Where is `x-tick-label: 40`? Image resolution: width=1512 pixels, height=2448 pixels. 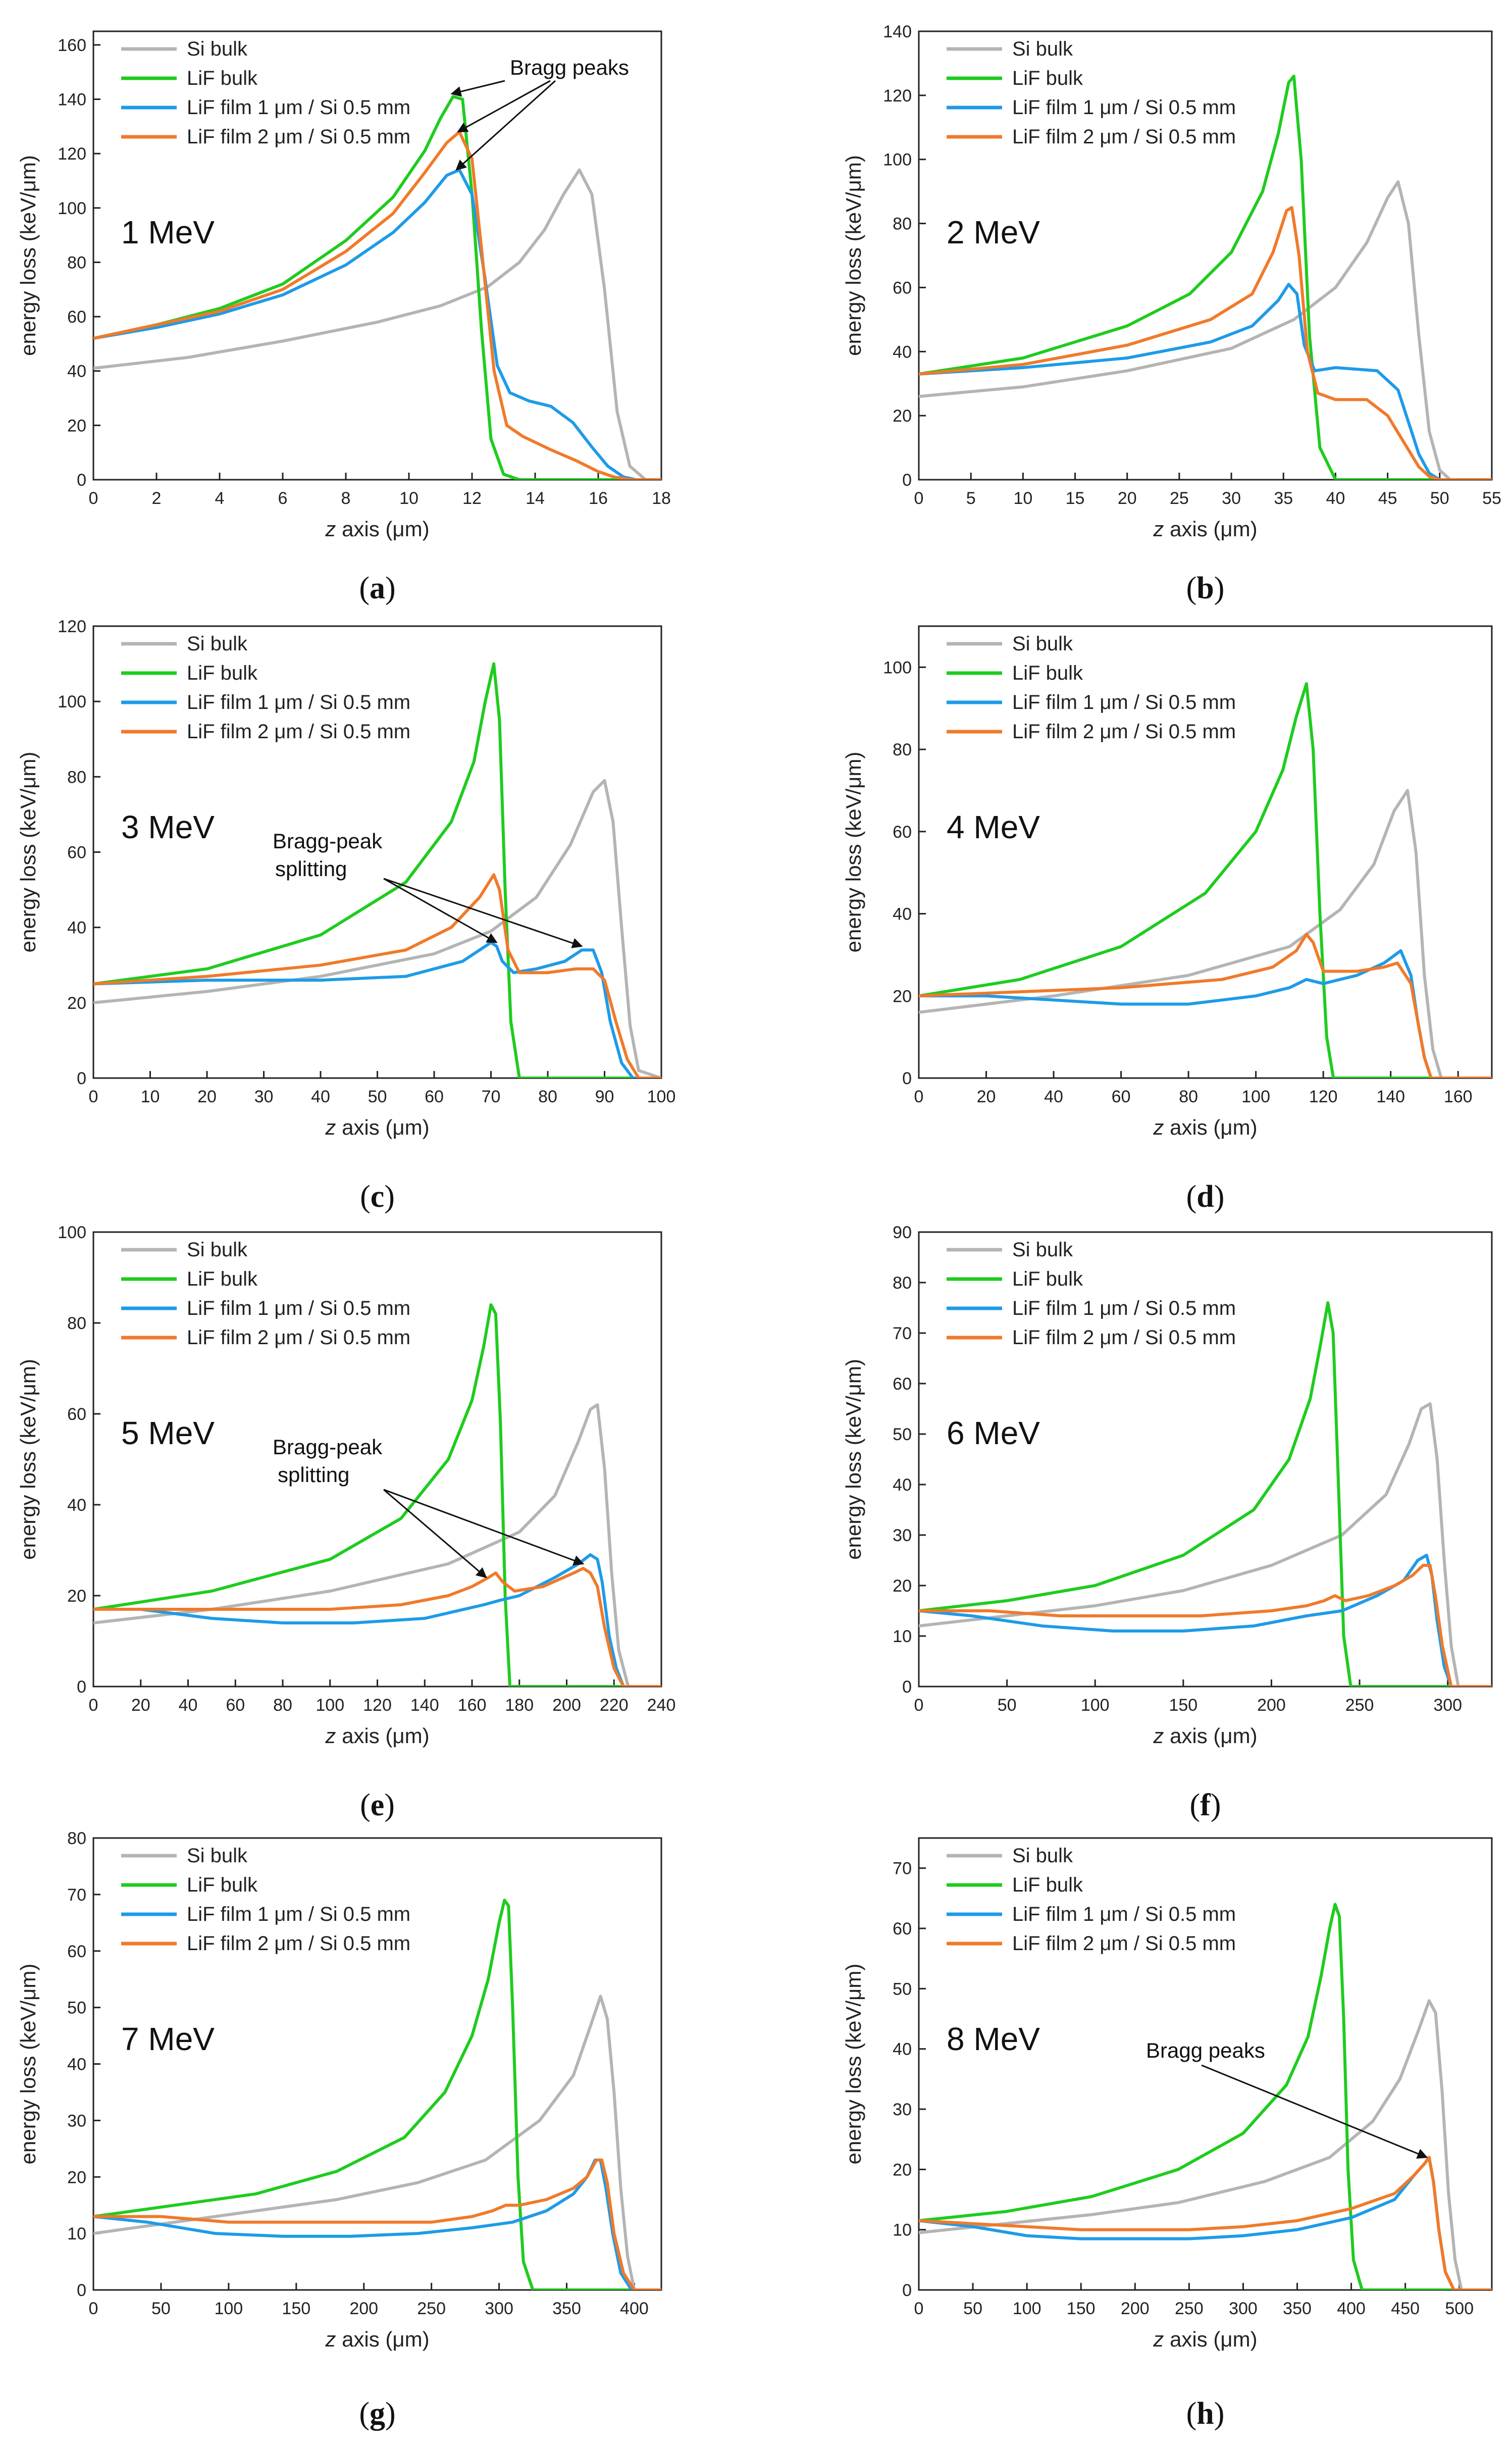
x-tick-label: 40 is located at coordinates (320, 1096).